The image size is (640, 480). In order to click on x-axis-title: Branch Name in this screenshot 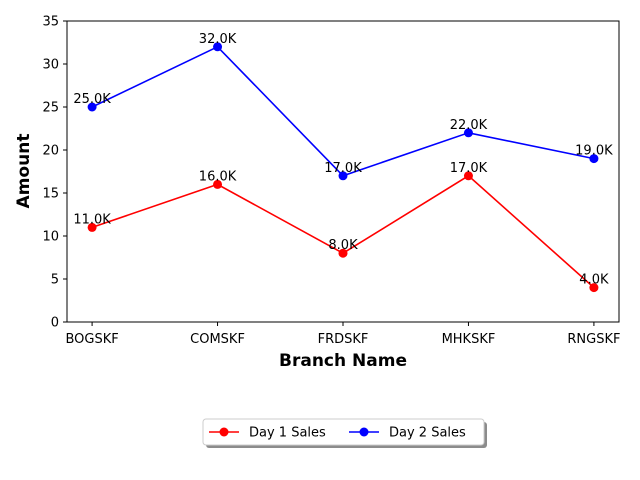, I will do `click(343, 361)`.